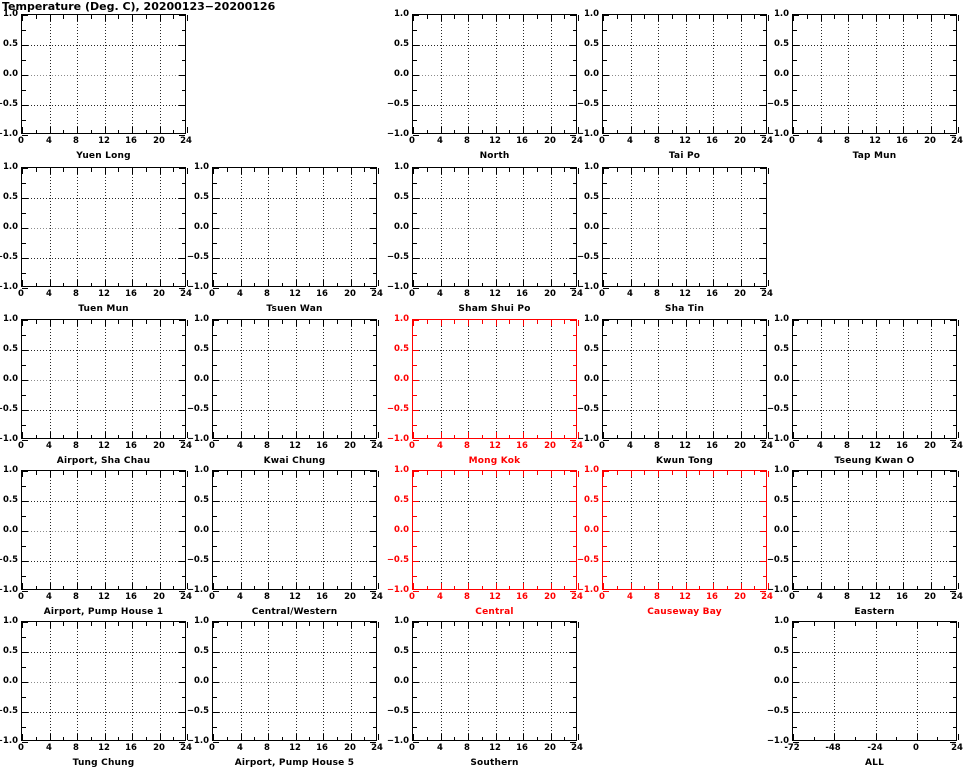  I want to click on x-tick-label: 8, so click(267, 597).